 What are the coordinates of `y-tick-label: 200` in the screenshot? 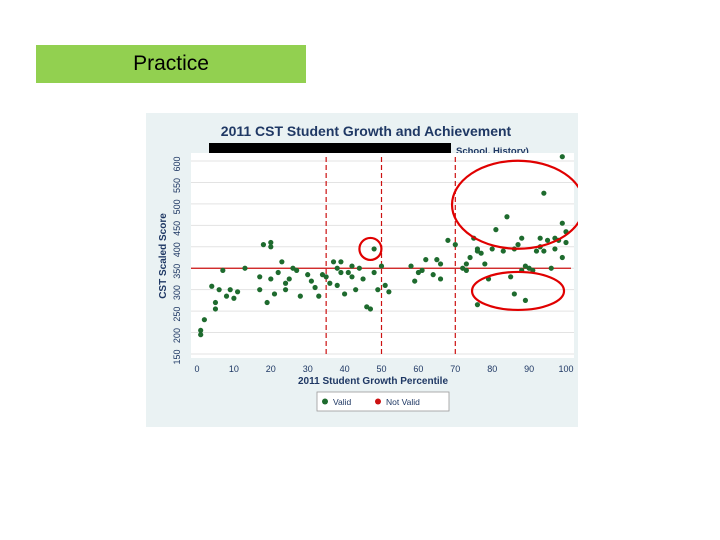 It's located at (177, 335).